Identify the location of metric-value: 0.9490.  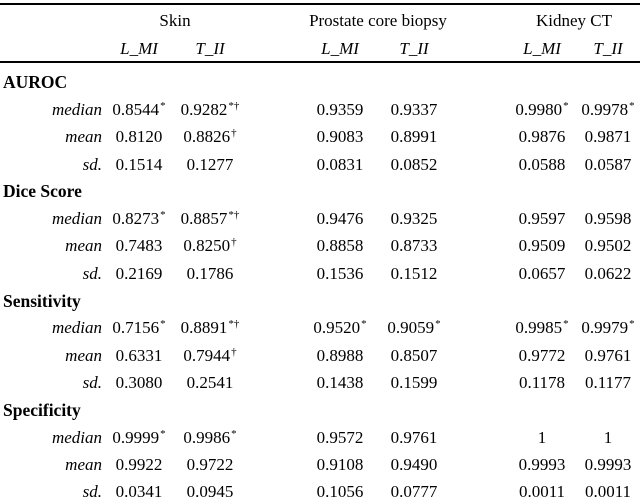
(414, 464).